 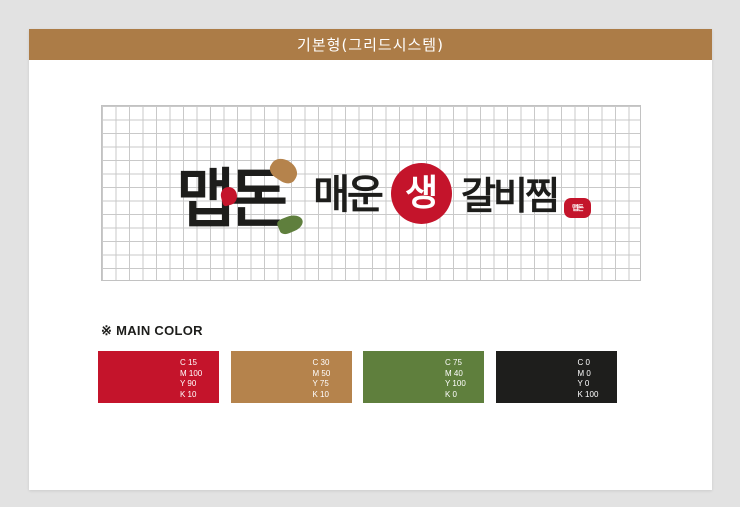 What do you see at coordinates (588, 394) in the screenshot?
I see `cmyk-k: K 100` at bounding box center [588, 394].